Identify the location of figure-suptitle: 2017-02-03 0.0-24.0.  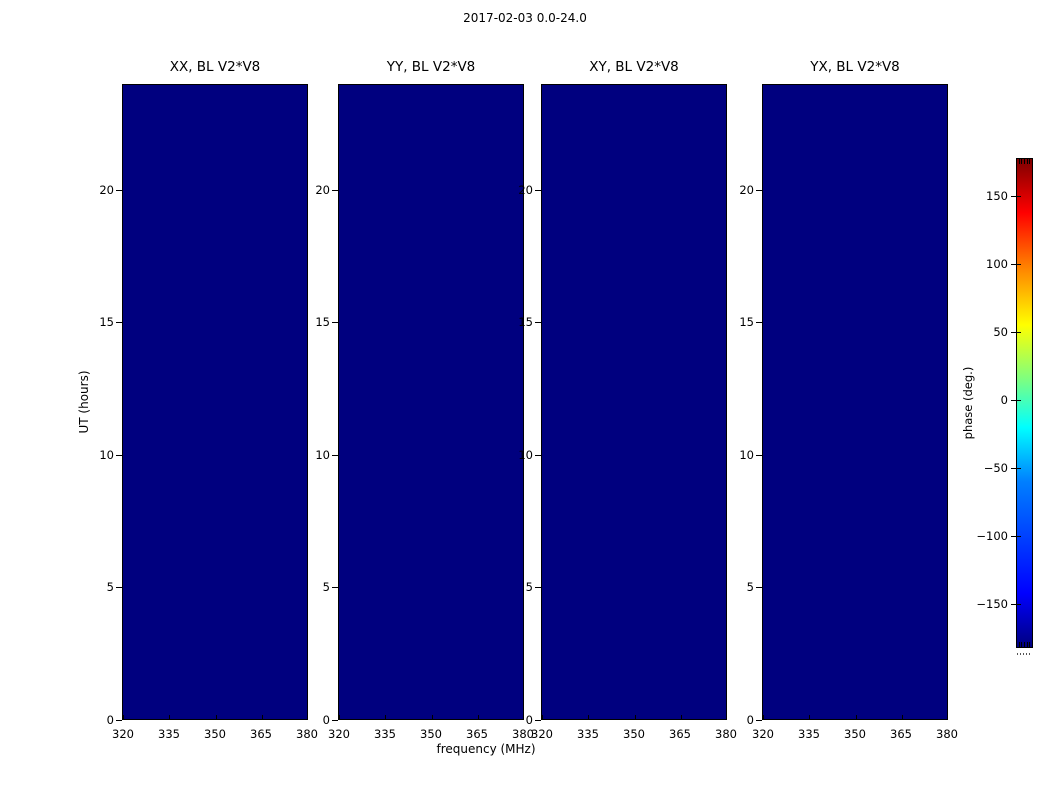
(525, 18).